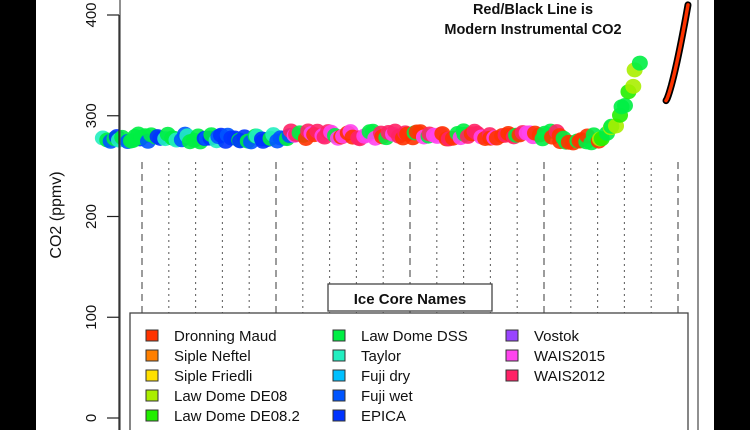 This screenshot has width=750, height=430. What do you see at coordinates (569, 356) in the screenshot?
I see `legend-label: WAIS2015` at bounding box center [569, 356].